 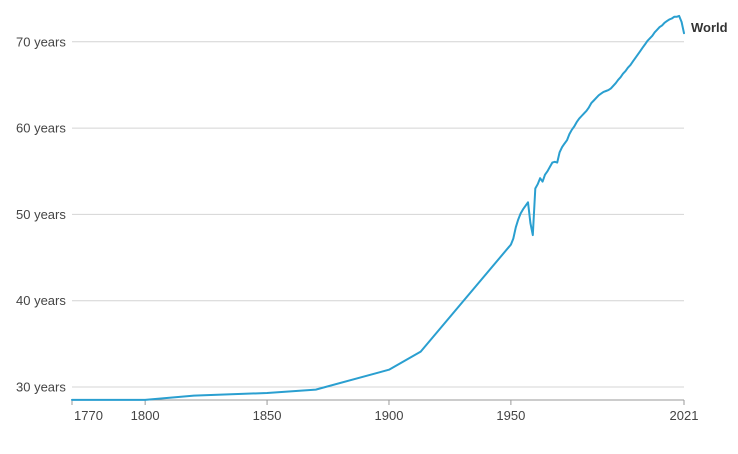 What do you see at coordinates (41, 128) in the screenshot?
I see `y-tick-label: 60 years` at bounding box center [41, 128].